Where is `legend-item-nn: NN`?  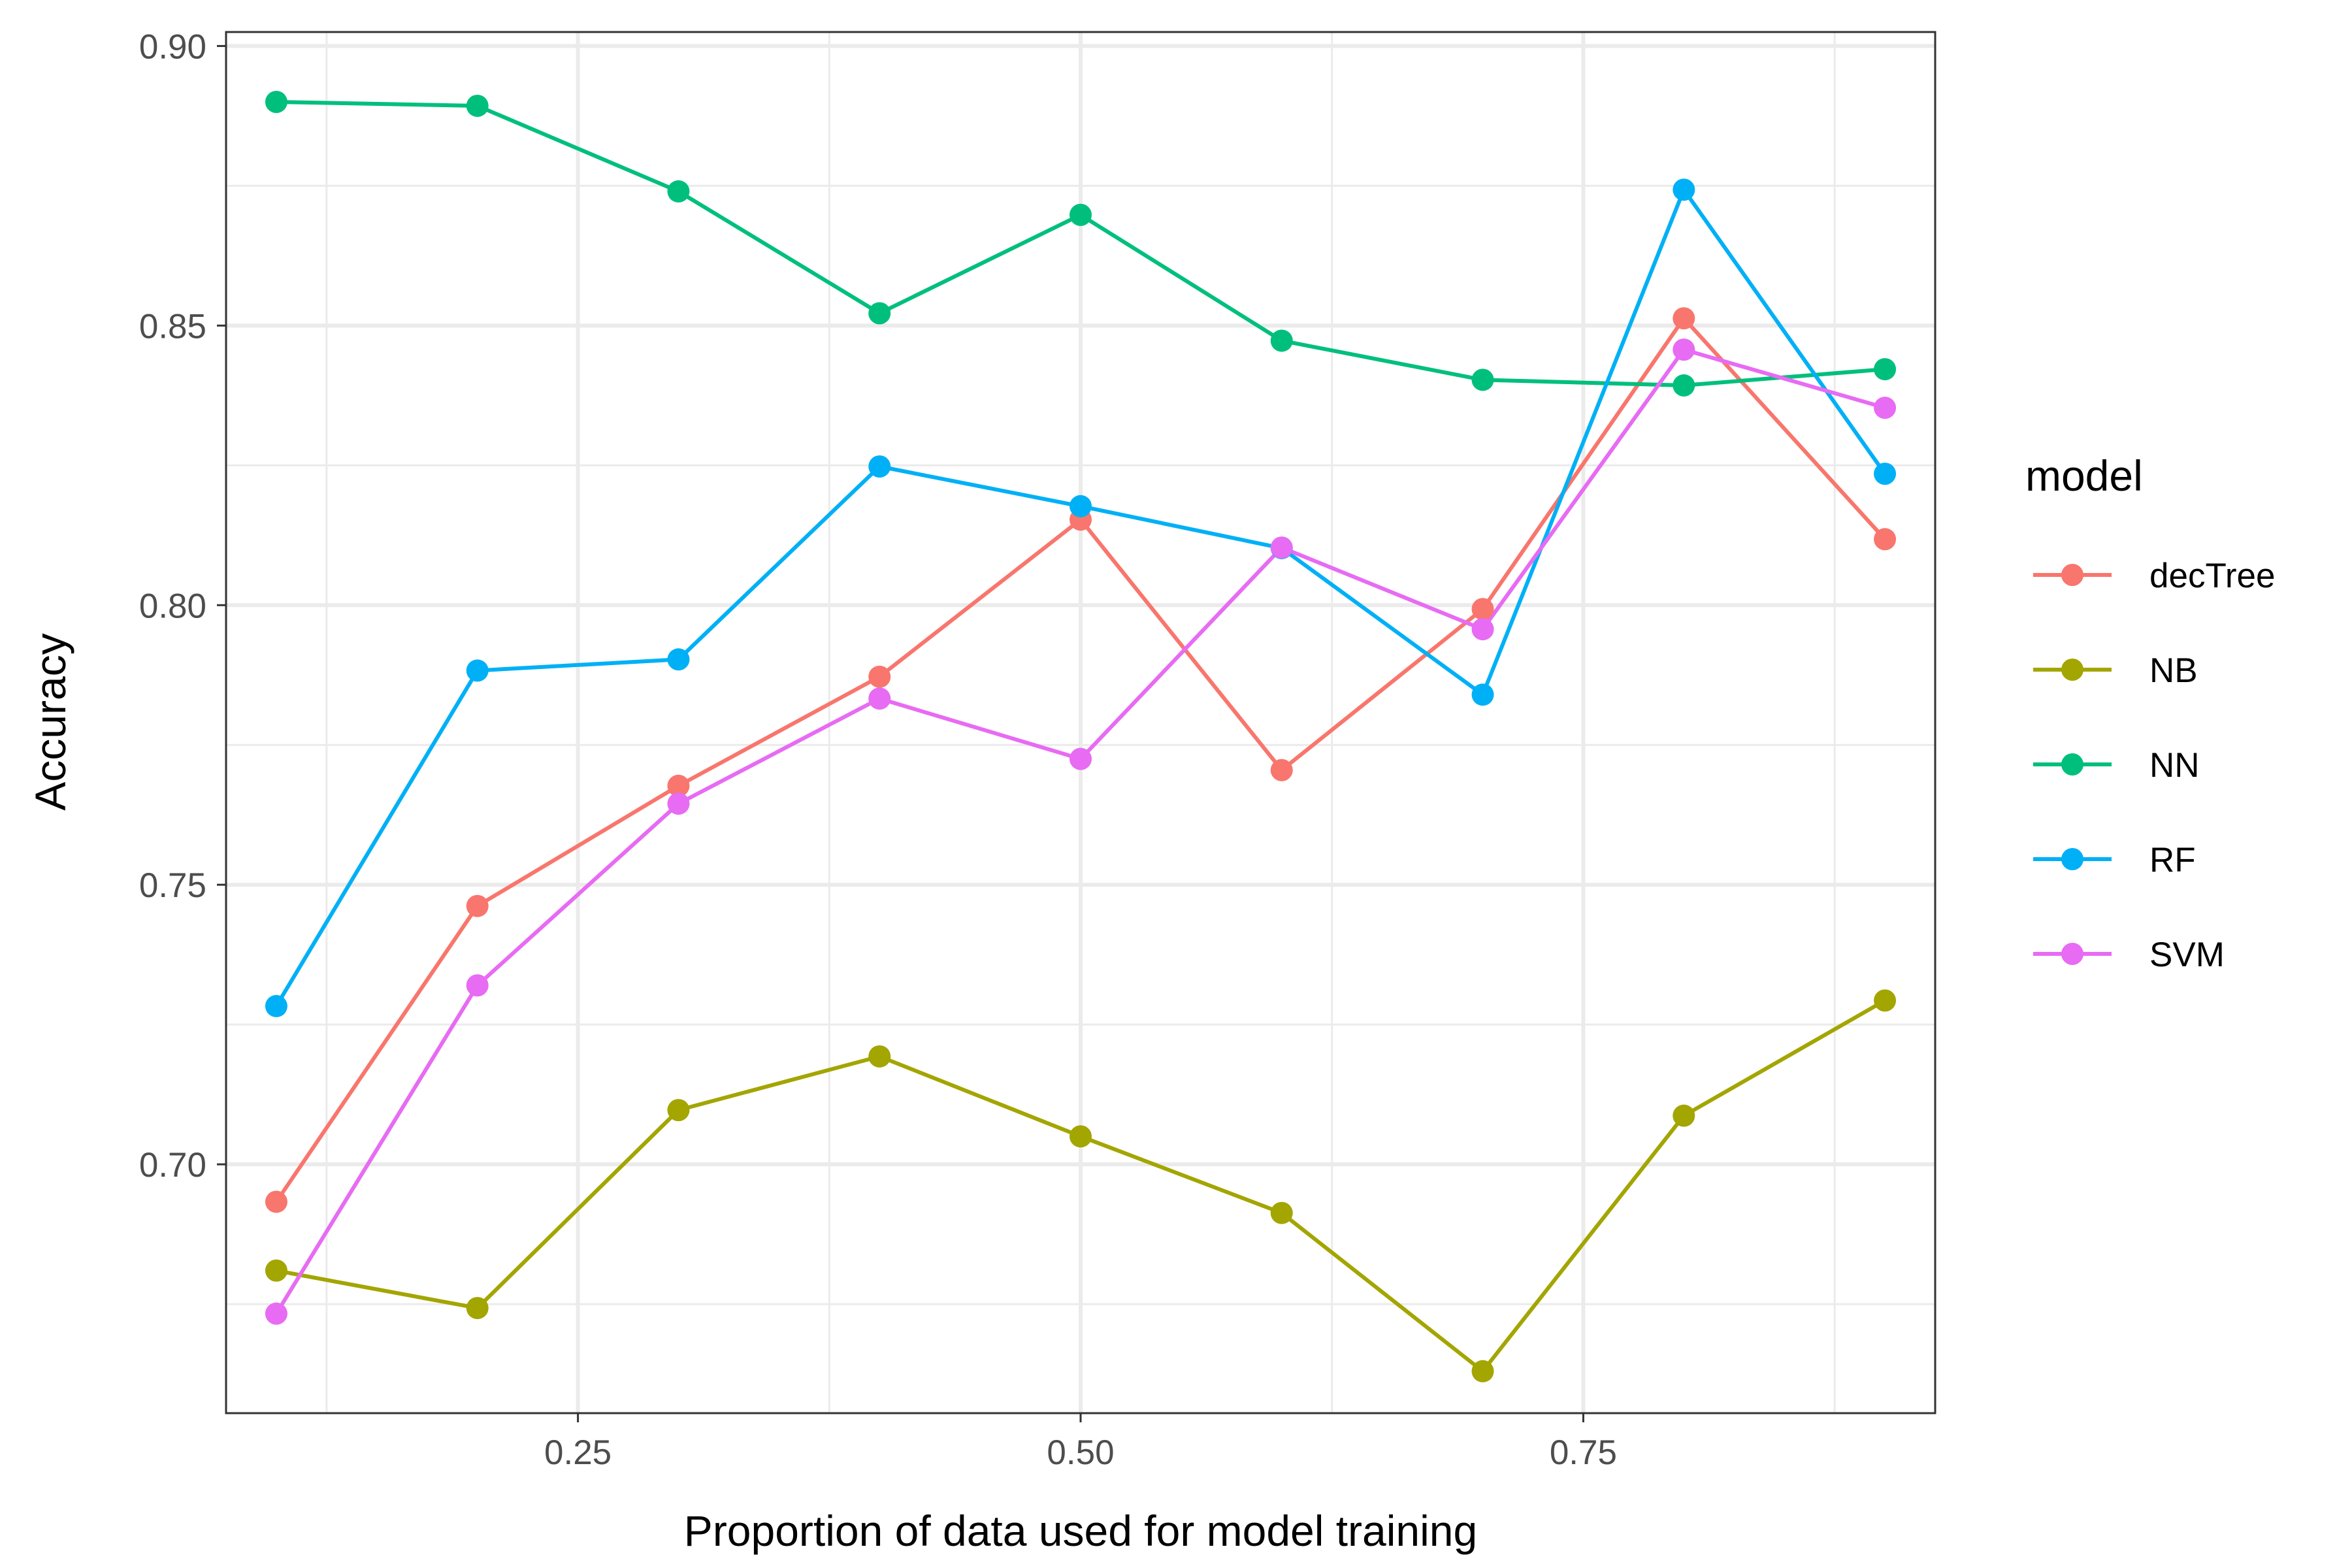
legend-item-nn: NN is located at coordinates (2116, 765).